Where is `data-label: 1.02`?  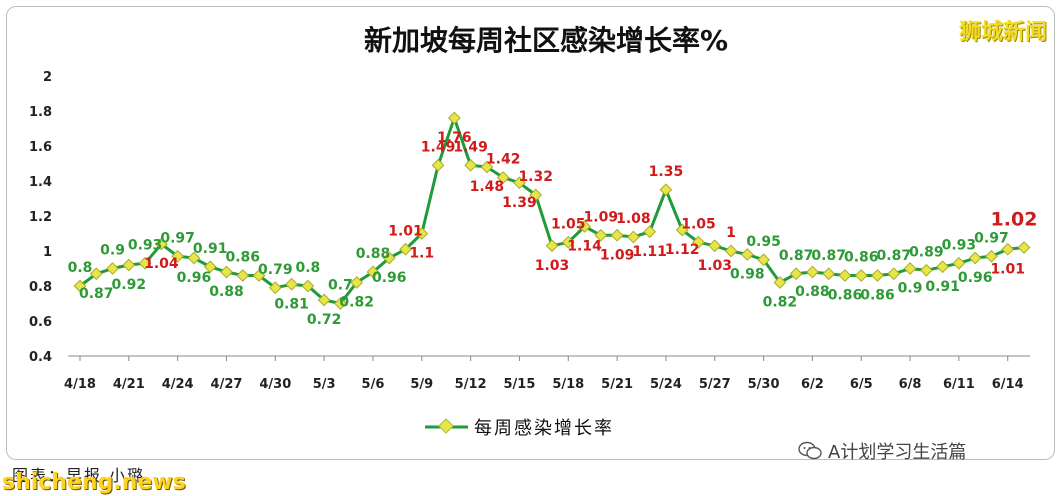
data-label: 1.02 is located at coordinates (1014, 220).